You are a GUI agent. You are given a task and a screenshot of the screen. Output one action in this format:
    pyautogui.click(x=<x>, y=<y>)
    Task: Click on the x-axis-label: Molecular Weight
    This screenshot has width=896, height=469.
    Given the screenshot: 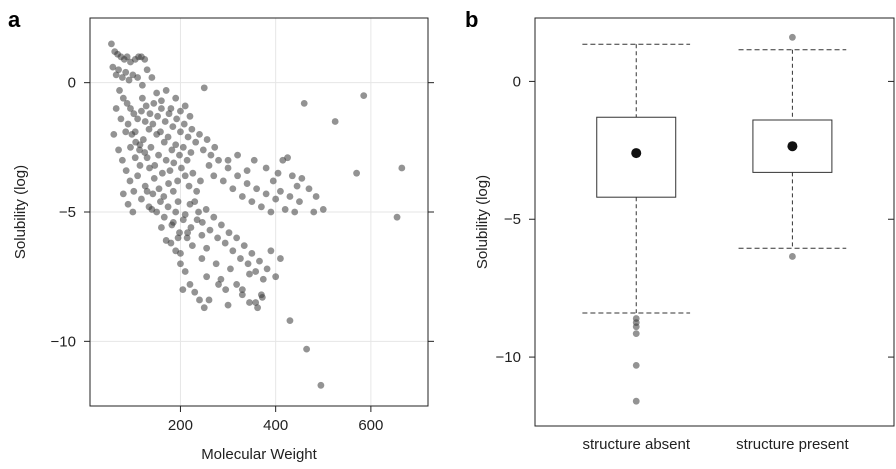 What is the action you would take?
    pyautogui.click(x=259, y=454)
    